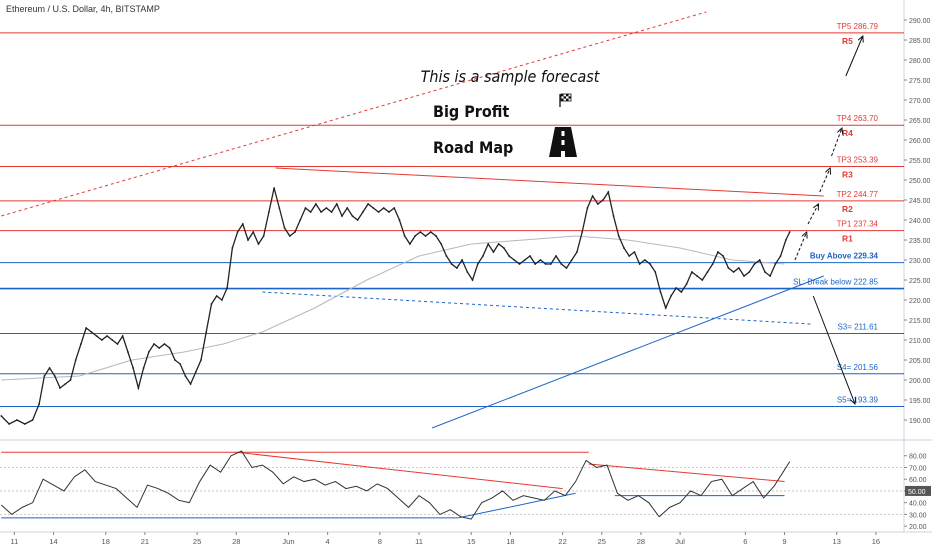 This screenshot has height=550, width=932. What do you see at coordinates (511, 76) in the screenshot?
I see `sample-forecast-text: This is a sample forecast` at bounding box center [511, 76].